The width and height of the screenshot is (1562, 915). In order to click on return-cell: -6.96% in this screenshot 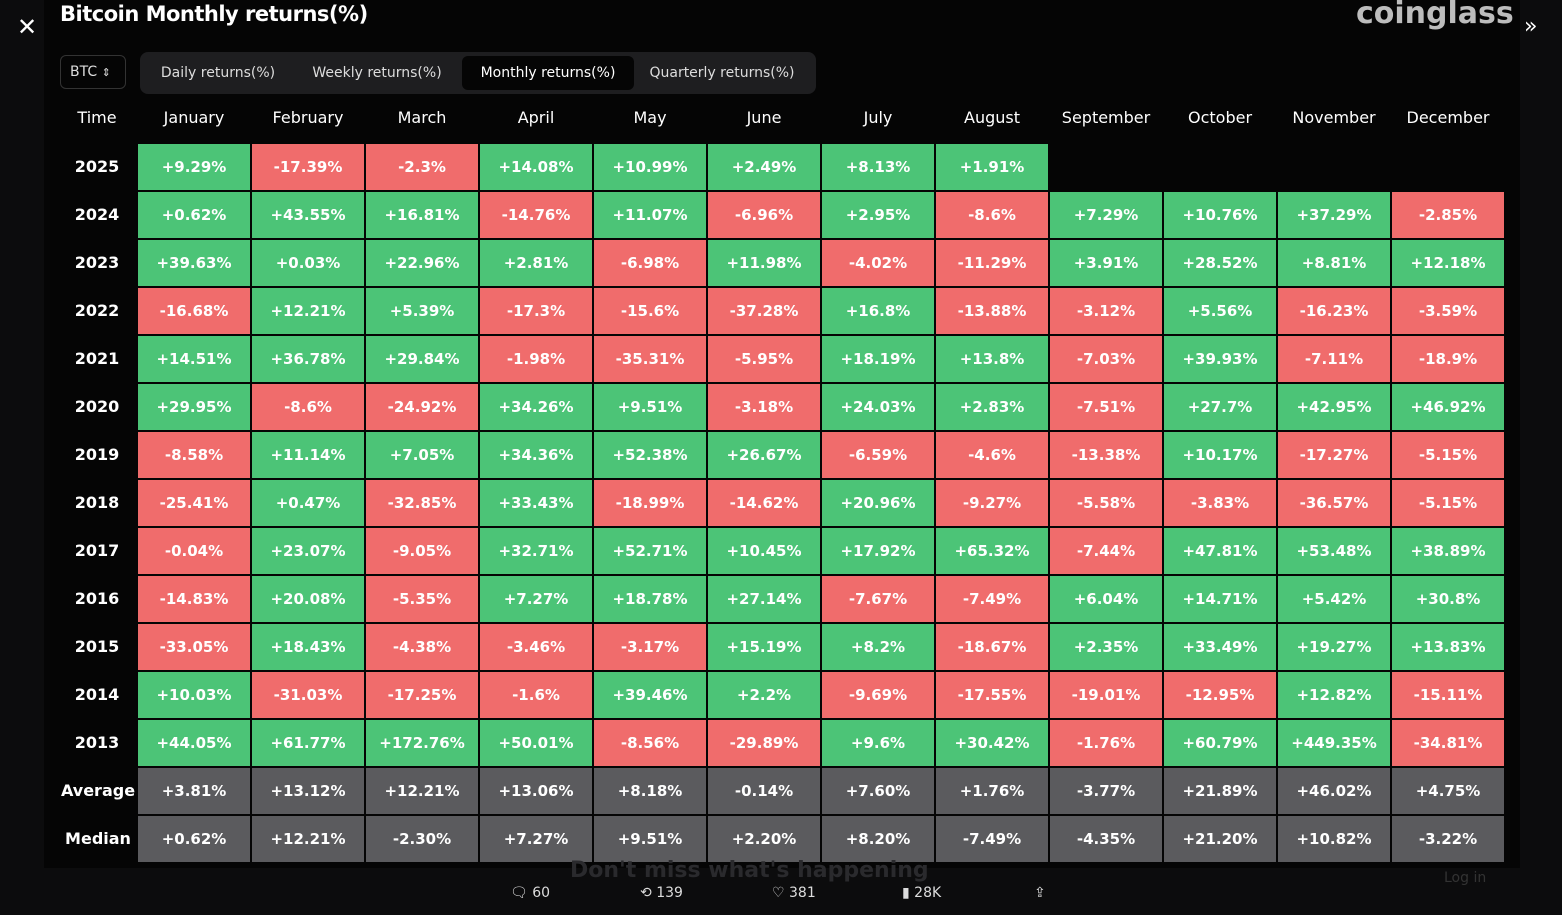, I will do `click(764, 215)`.